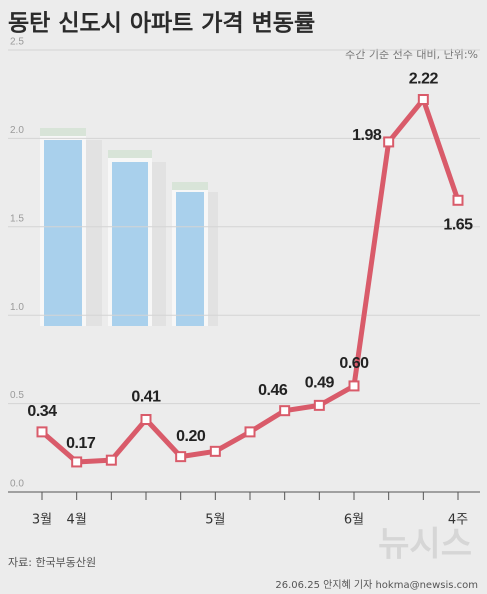 Image resolution: width=487 pixels, height=594 pixels. I want to click on data-label: 0.60, so click(354, 363).